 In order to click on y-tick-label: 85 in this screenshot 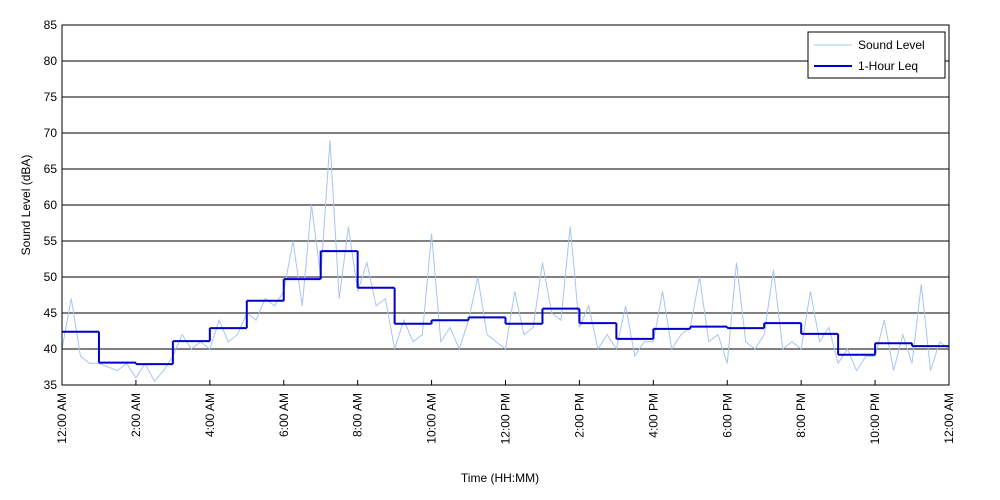, I will do `click(51, 25)`.